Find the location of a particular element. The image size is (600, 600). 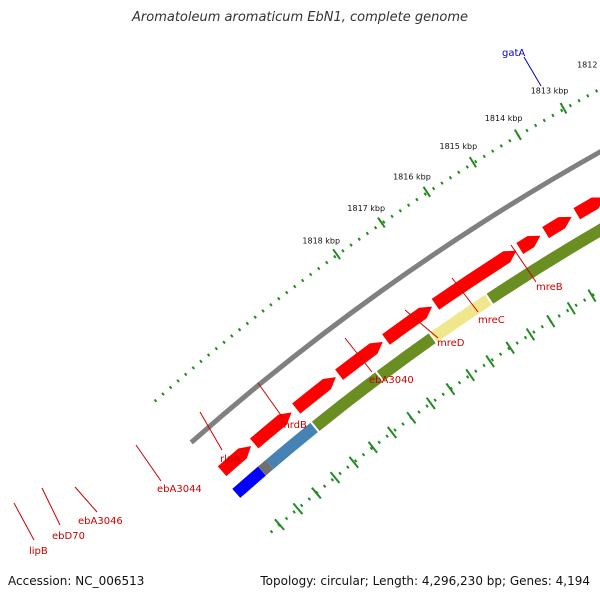

gene-label: mreD is located at coordinates (451, 343).